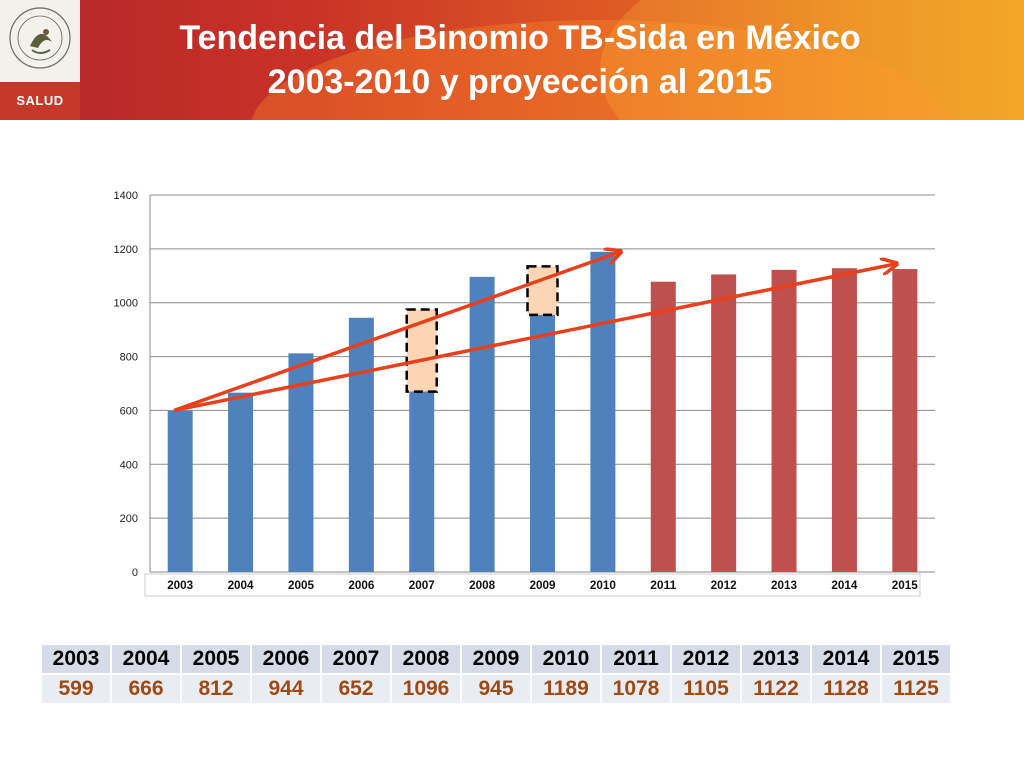  I want to click on bar-2009, so click(542, 419).